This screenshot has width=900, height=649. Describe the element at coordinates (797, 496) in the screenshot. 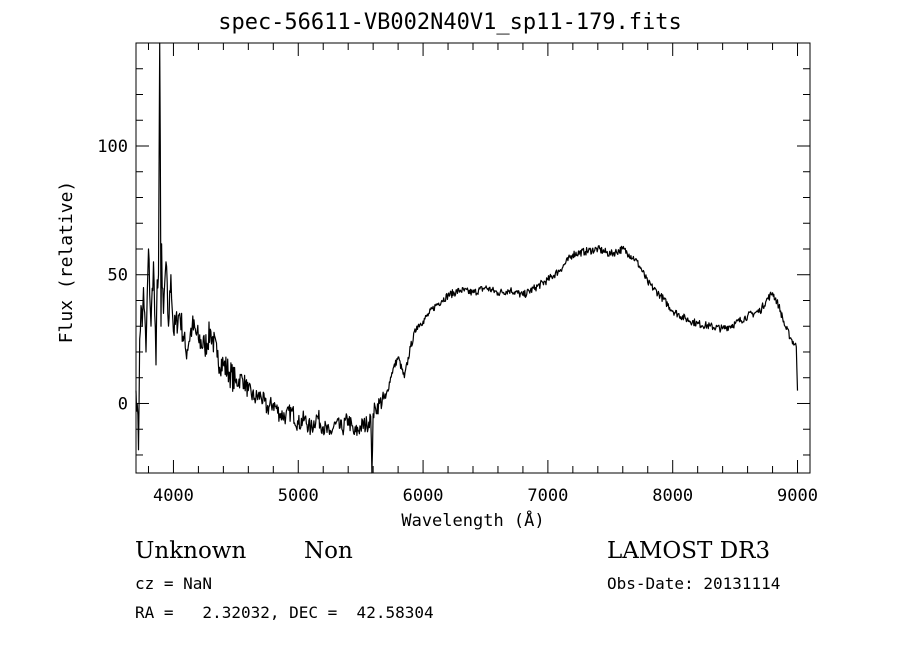

I see `x-tick-label: 9000` at that location.